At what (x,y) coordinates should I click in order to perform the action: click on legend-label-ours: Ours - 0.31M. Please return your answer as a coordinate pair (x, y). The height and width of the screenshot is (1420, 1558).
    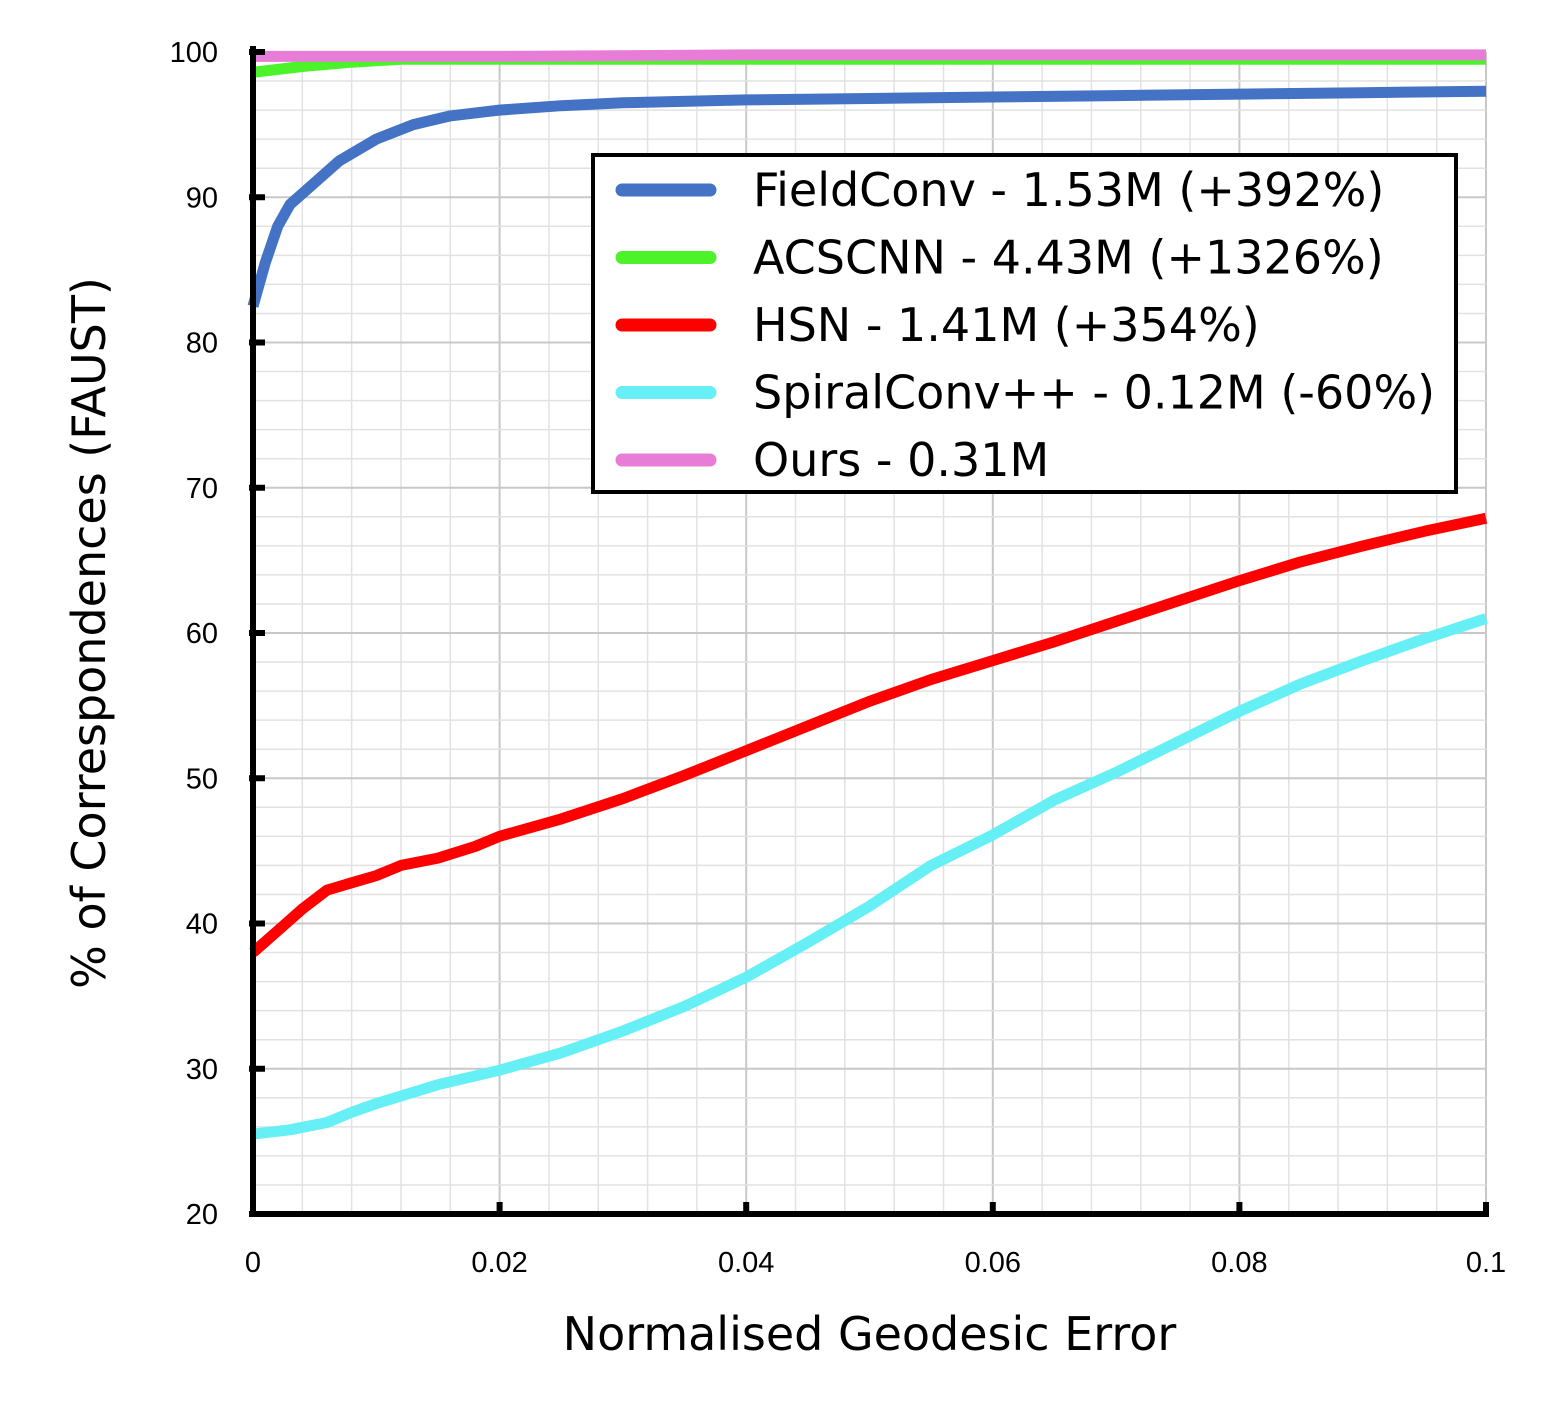
    Looking at the image, I should click on (901, 460).